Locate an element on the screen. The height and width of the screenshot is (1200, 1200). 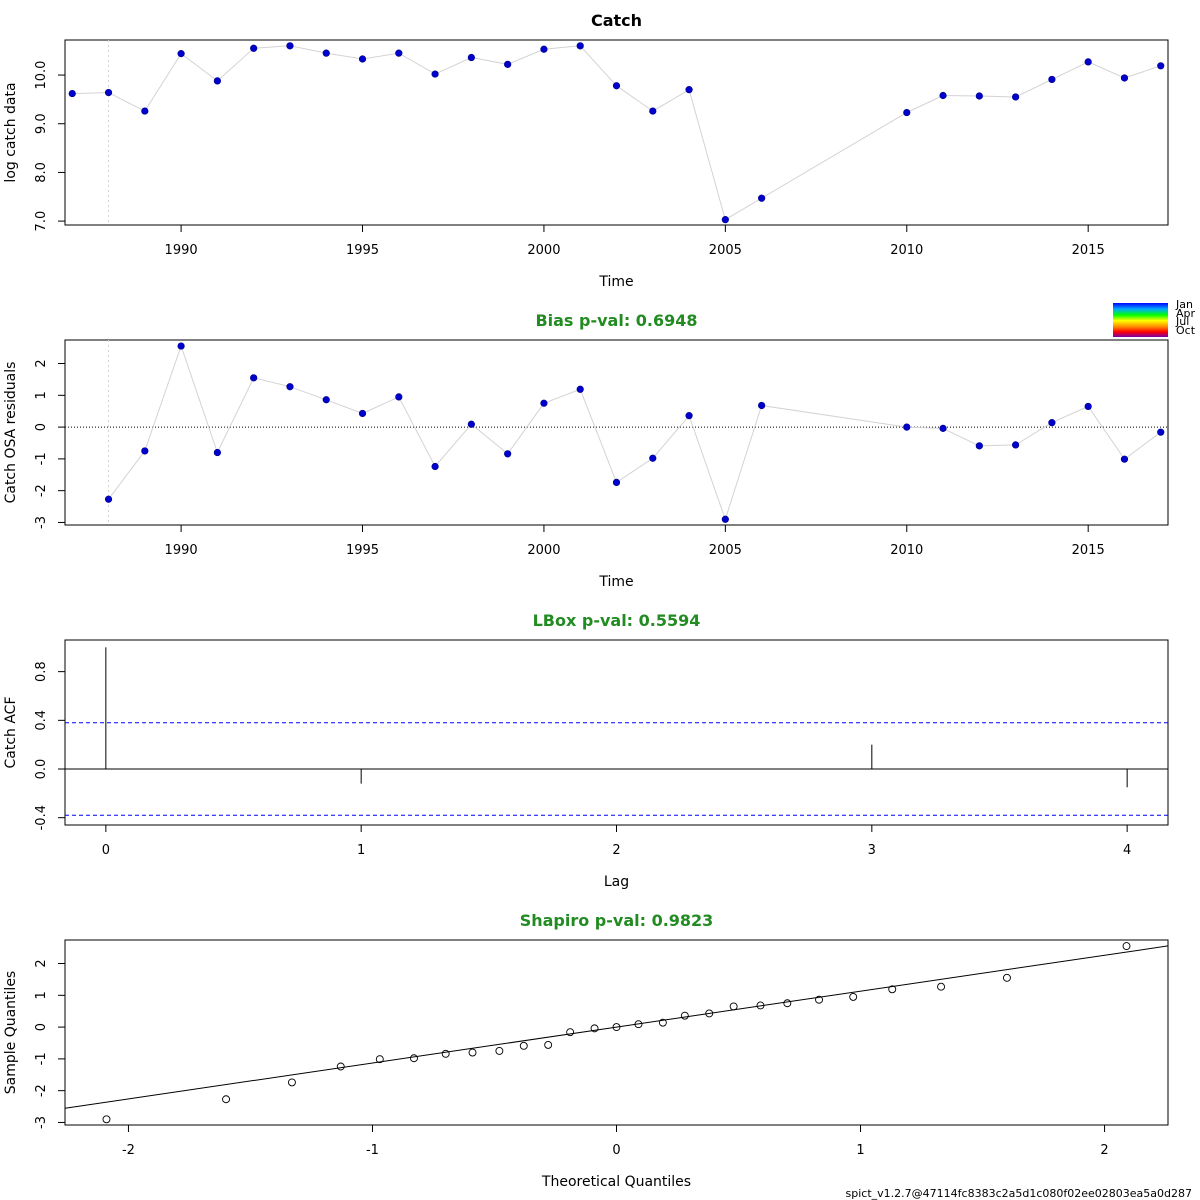
legend-label-jul: Jul is located at coordinates (1182, 321).